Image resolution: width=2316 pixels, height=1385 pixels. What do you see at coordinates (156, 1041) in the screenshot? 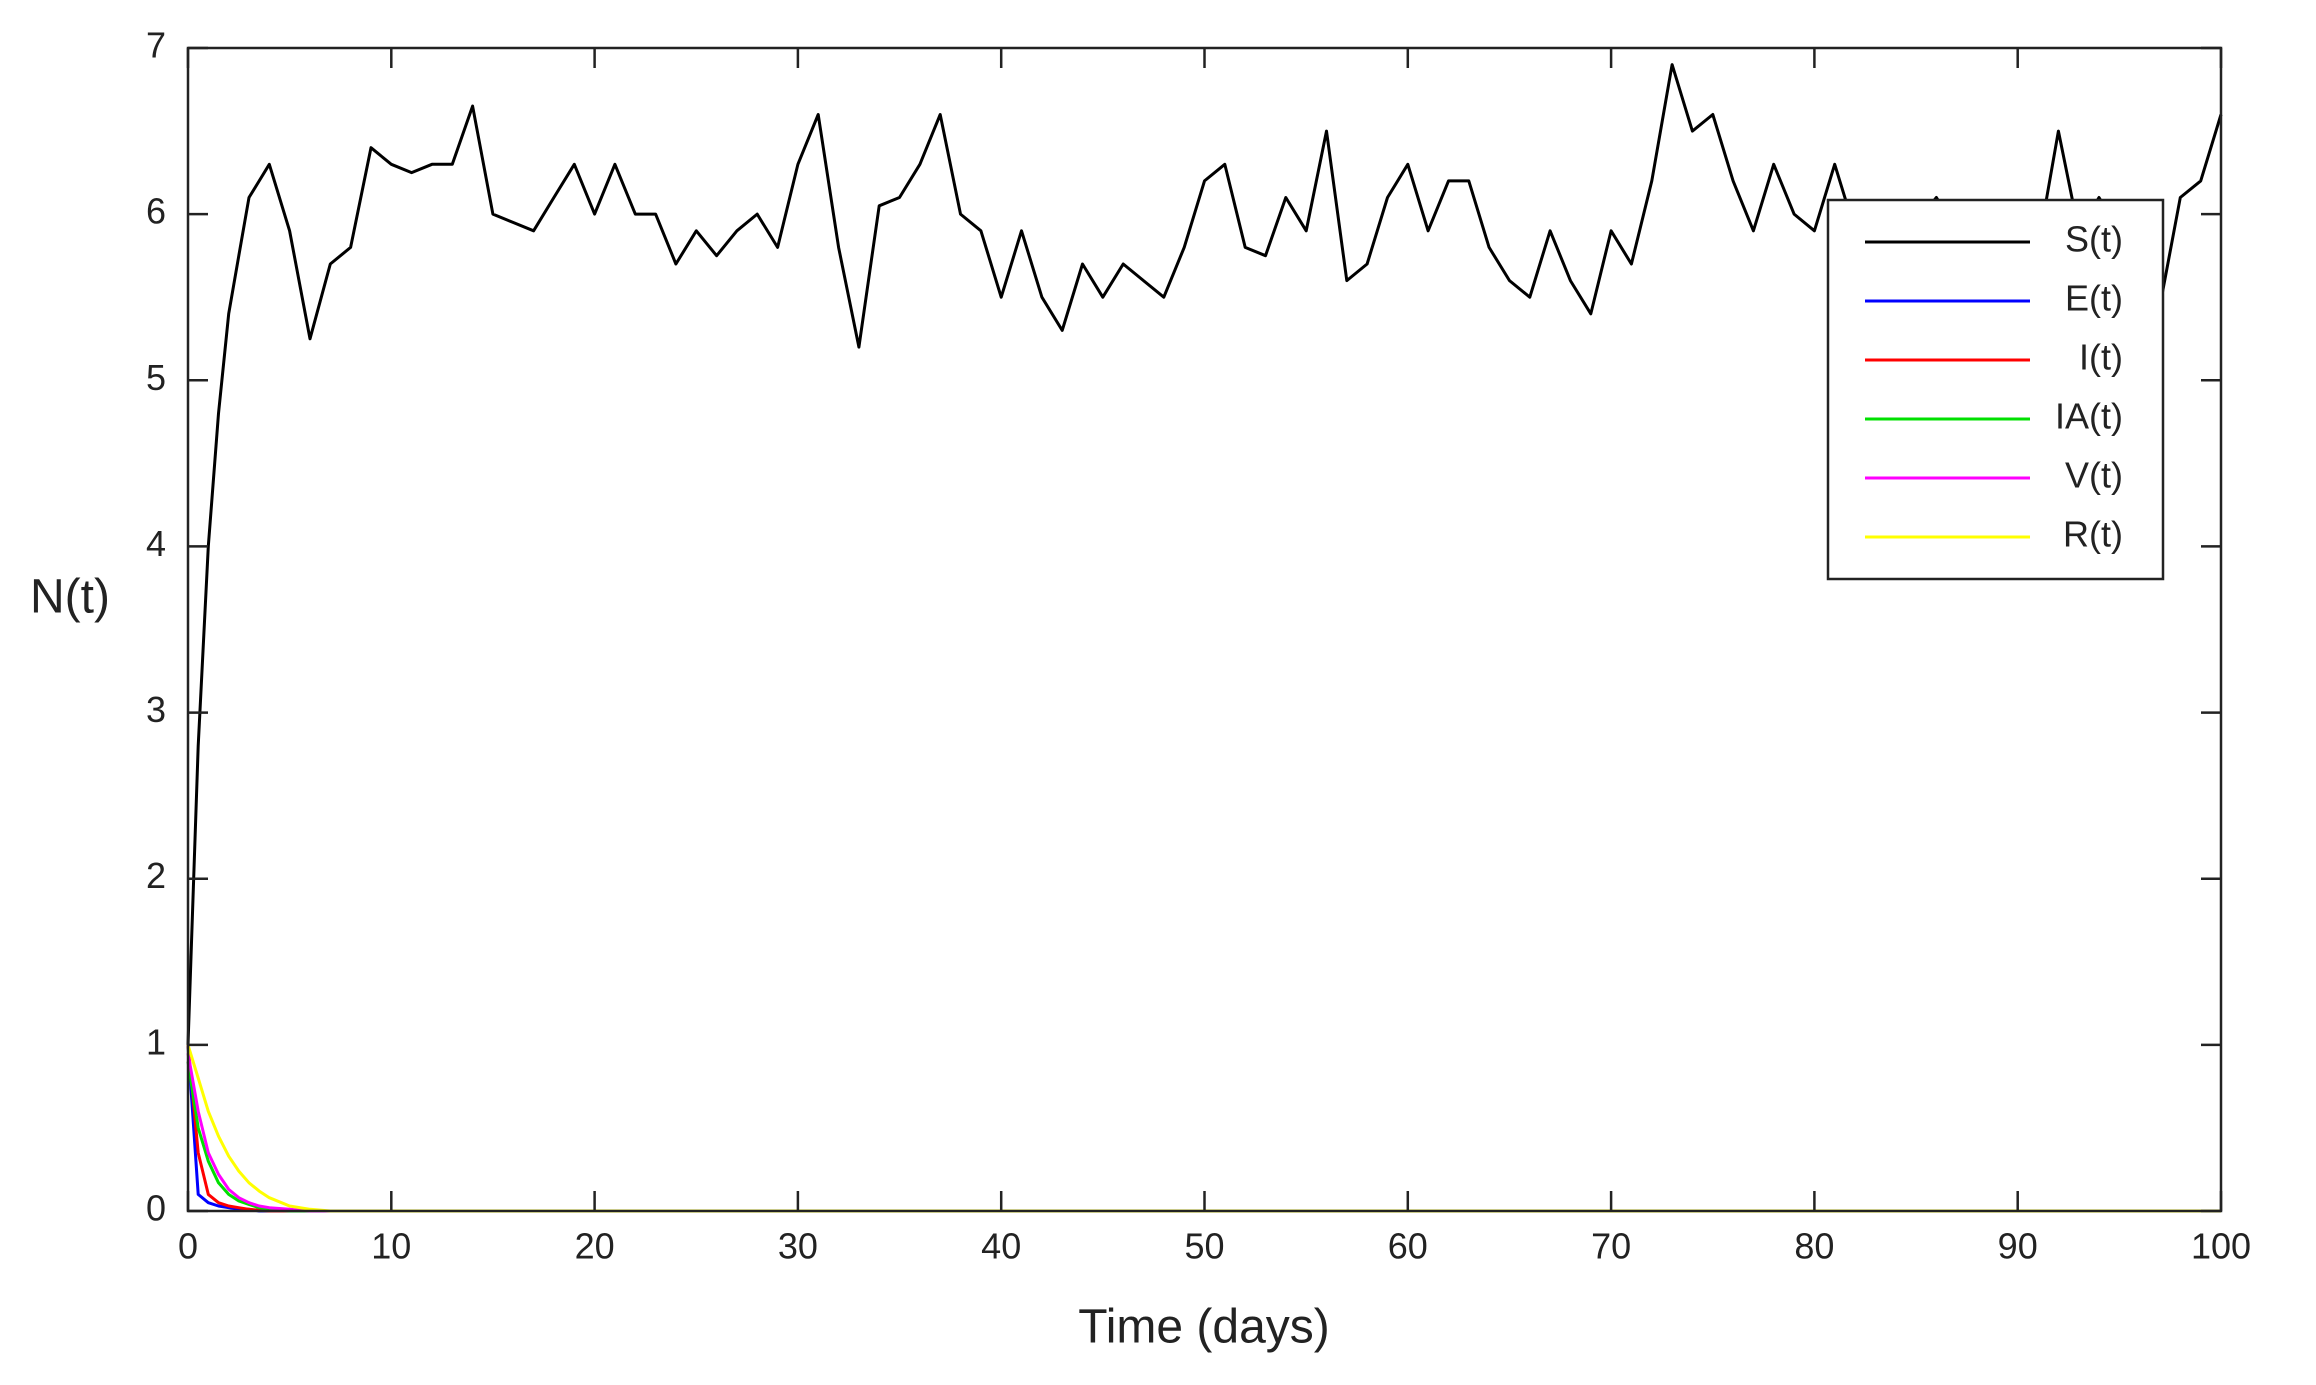
I see `y-tick-label: 1` at bounding box center [156, 1041].